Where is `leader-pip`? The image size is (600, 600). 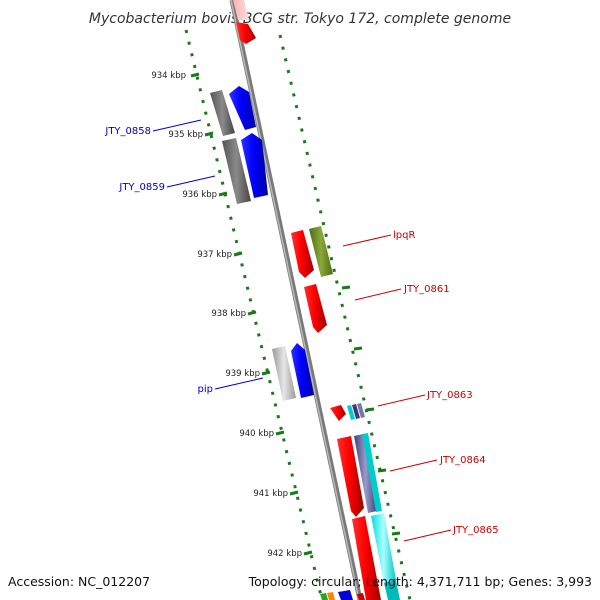
leader-pip is located at coordinates (239, 383).